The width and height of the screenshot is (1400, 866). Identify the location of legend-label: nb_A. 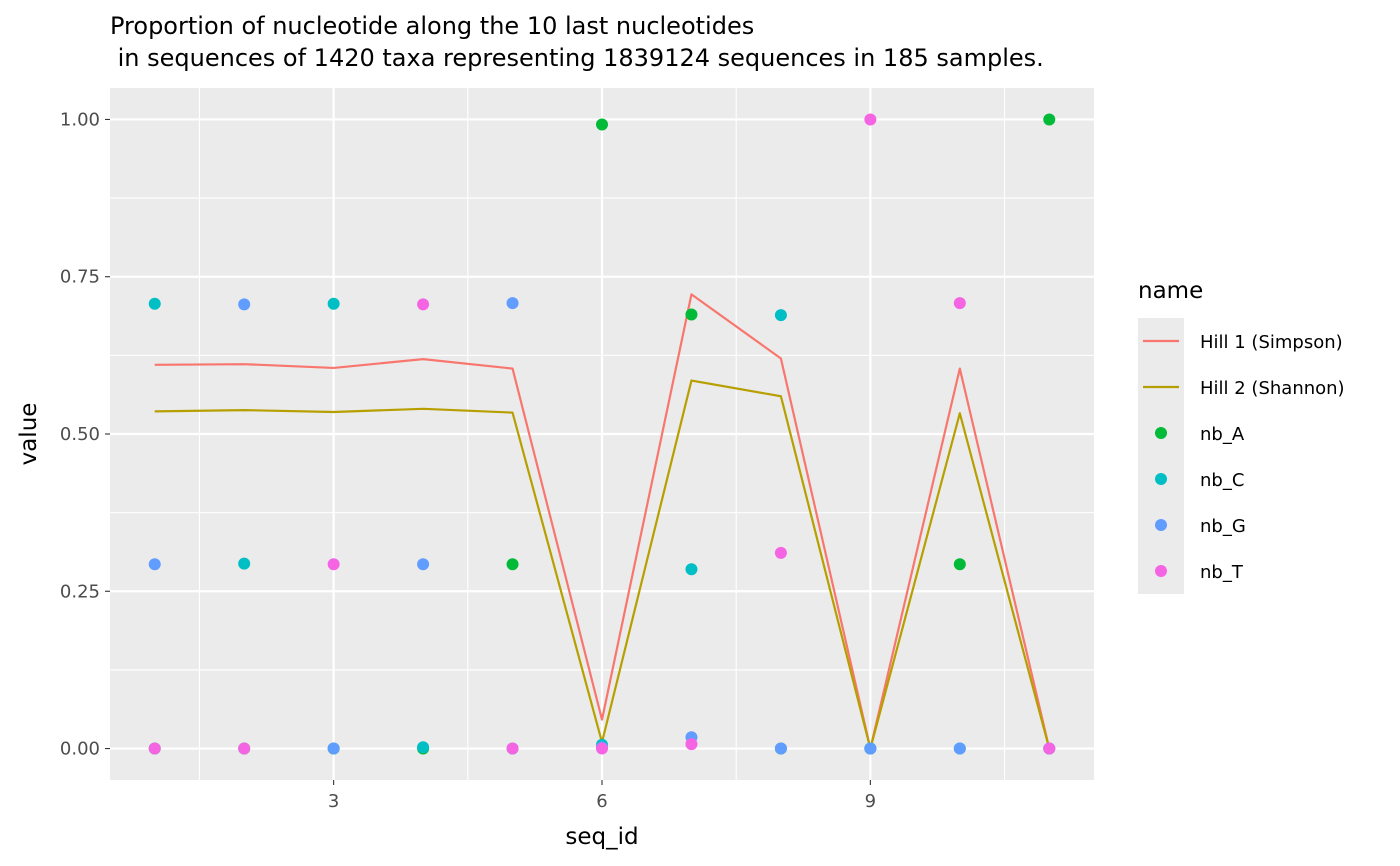
(1222, 434).